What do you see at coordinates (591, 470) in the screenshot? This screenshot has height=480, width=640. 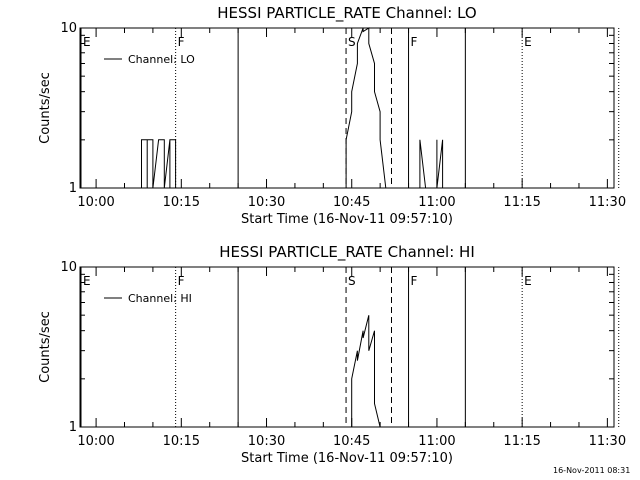 I see `plot-timestamp: 16-Nov-2011 08:31` at bounding box center [591, 470].